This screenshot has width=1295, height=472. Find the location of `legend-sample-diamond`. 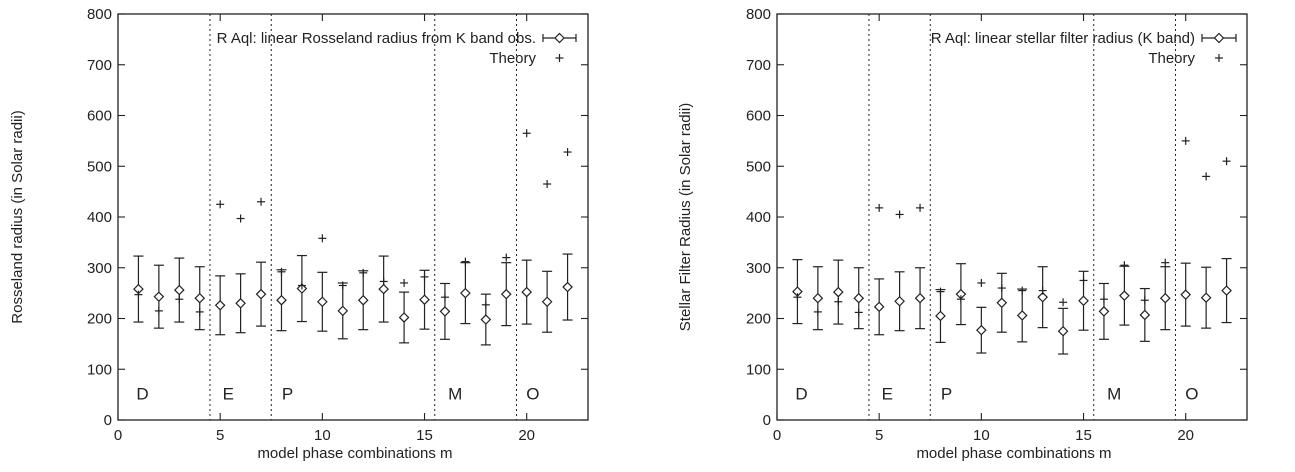

legend-sample-diamond is located at coordinates (1219, 38).